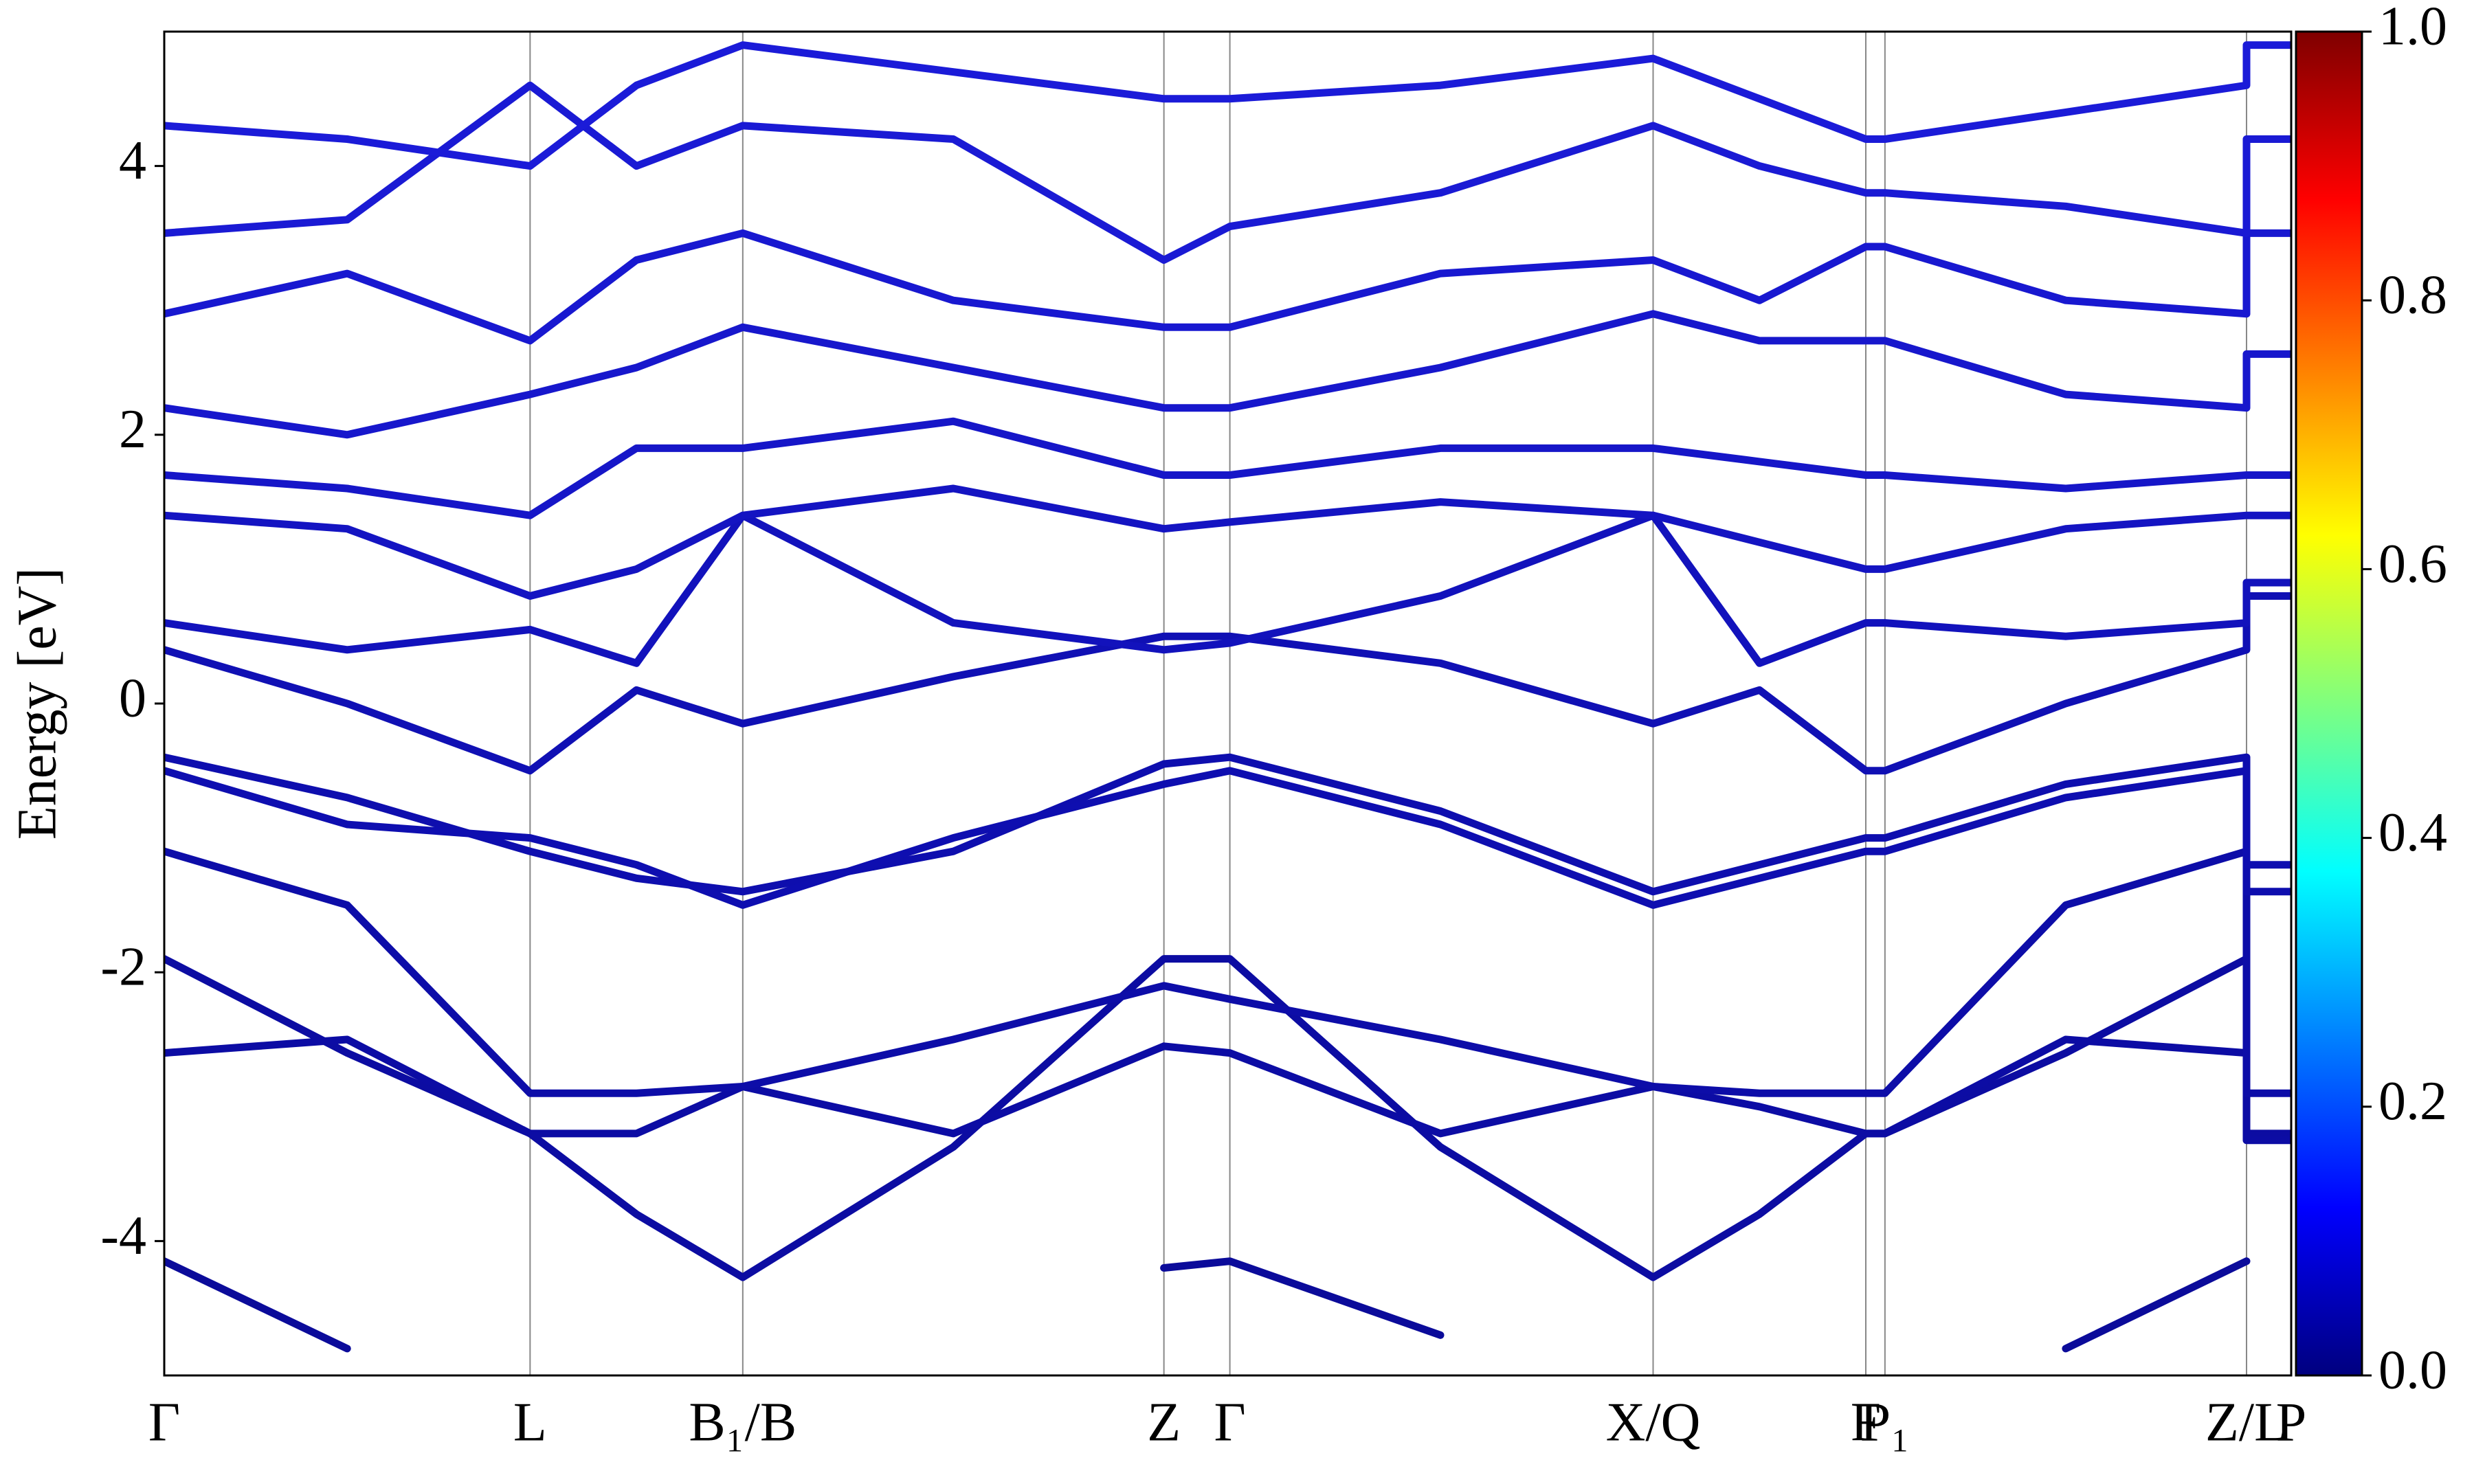  What do you see at coordinates (1885, 1422) in the screenshot?
I see `x-tick-label: P₁` at bounding box center [1885, 1422].